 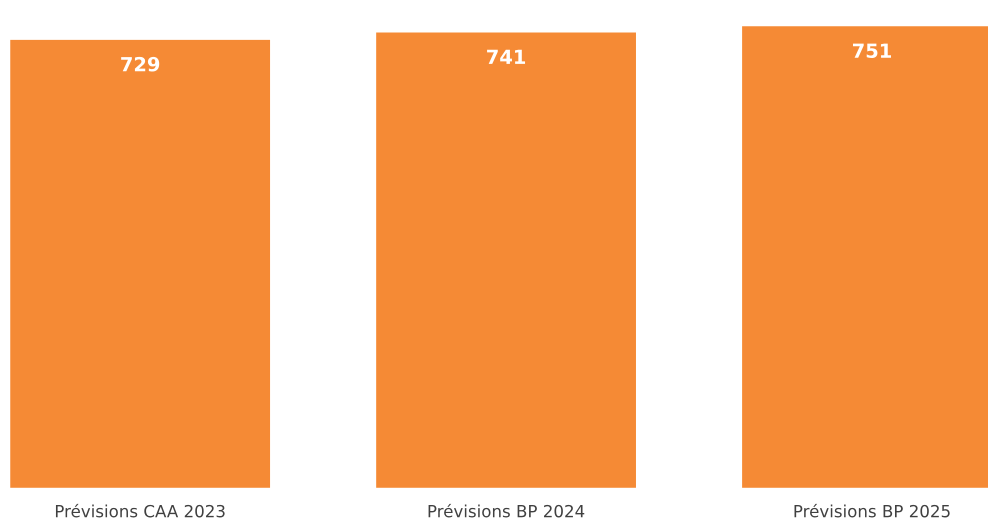 What do you see at coordinates (872, 511) in the screenshot?
I see `x-tick-label: Prévisions BP 2025` at bounding box center [872, 511].